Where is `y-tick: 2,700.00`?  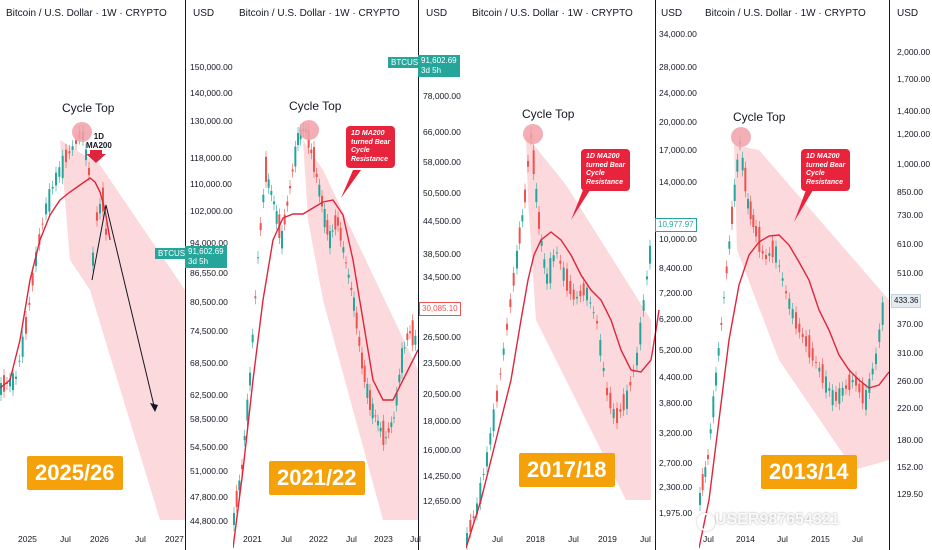 y-tick: 2,700.00 is located at coordinates (676, 463).